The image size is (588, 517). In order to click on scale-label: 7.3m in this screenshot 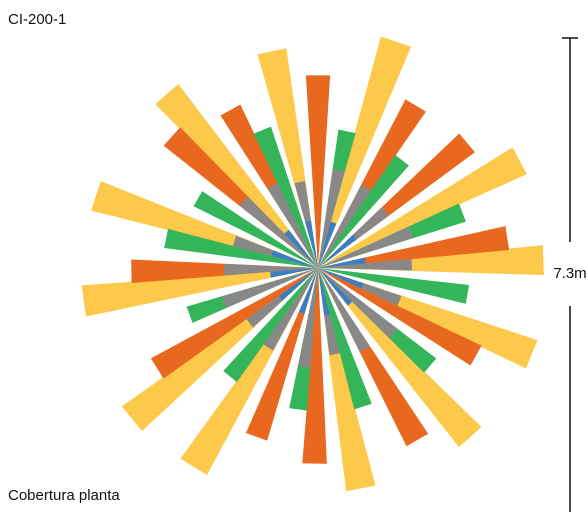, I will do `click(569, 273)`.